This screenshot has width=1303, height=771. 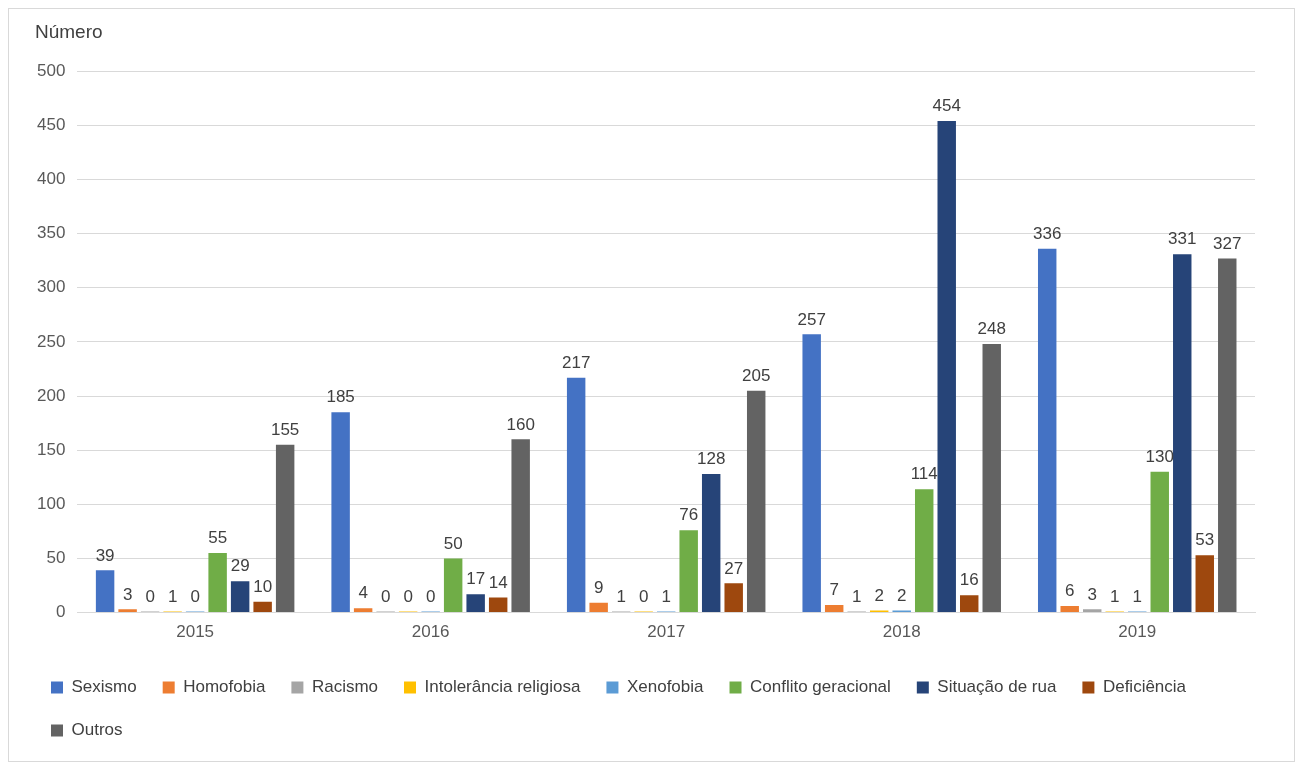 I want to click on data-label: 205, so click(x=756, y=375).